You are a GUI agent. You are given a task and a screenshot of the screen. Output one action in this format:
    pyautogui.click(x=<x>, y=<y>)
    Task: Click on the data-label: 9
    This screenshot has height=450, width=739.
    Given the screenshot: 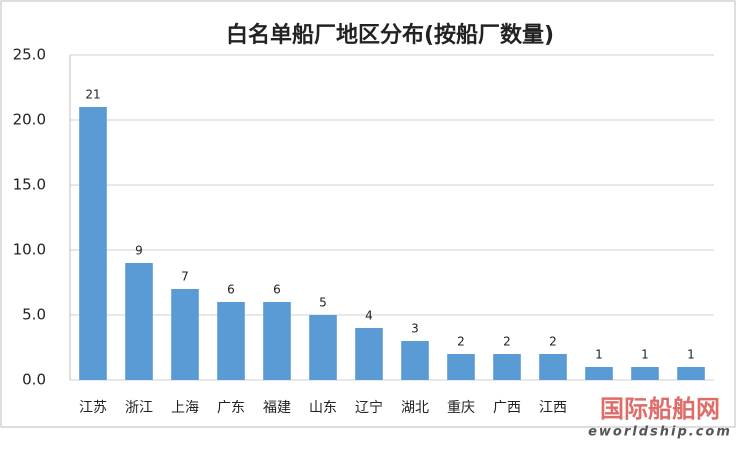 What is the action you would take?
    pyautogui.click(x=139, y=251)
    